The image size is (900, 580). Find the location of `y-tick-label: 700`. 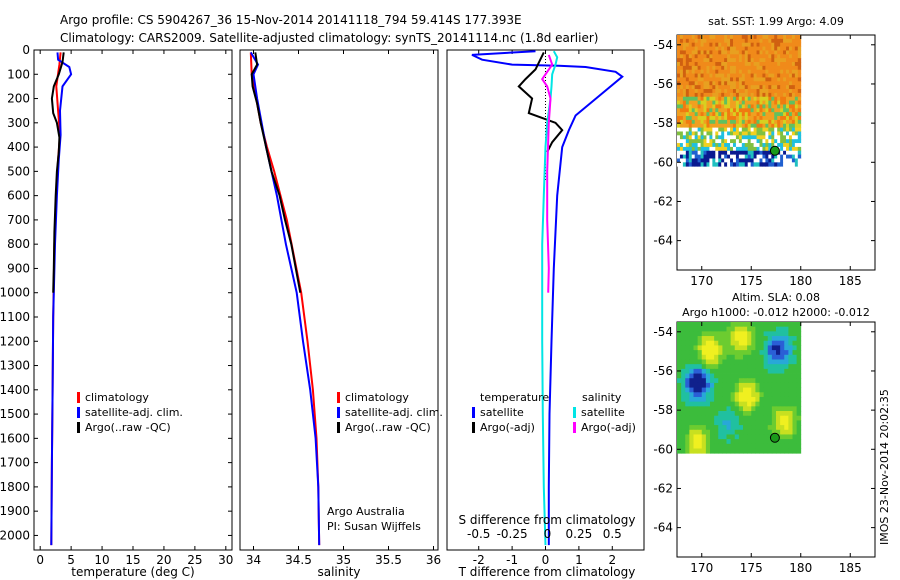

y-tick-label: 700 is located at coordinates (18, 220).